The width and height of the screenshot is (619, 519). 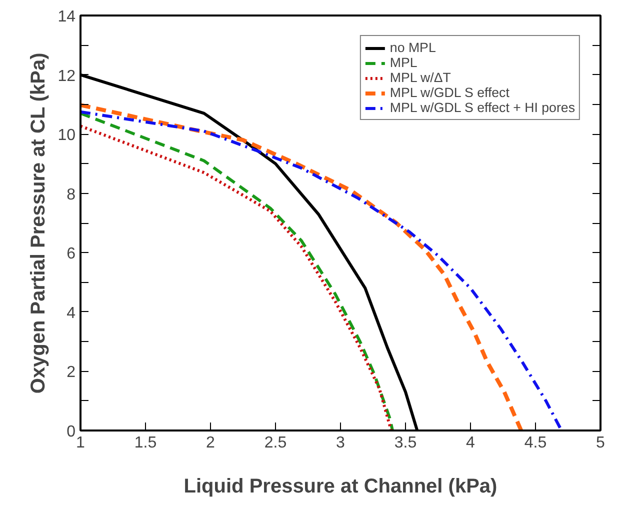 What do you see at coordinates (420, 77) in the screenshot?
I see `legend-label: MPL w/ΔT` at bounding box center [420, 77].